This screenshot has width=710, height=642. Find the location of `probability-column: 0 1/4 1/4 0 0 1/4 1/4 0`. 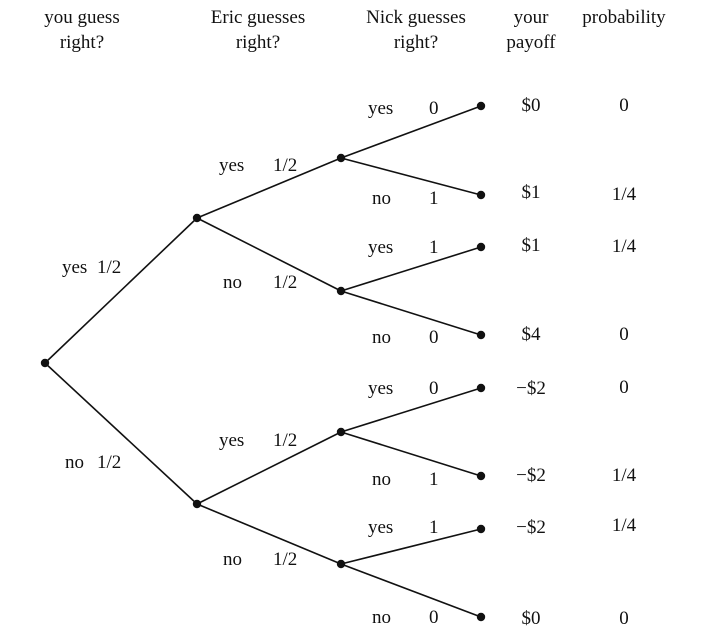

probability-column: 0 1/4 1/4 0 0 1/4 1/4 0 is located at coordinates (624, 362).